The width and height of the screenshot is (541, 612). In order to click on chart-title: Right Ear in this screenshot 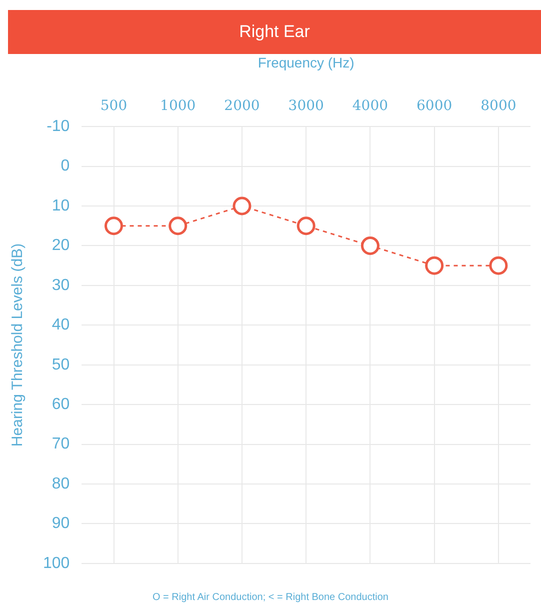, I will do `click(274, 32)`.